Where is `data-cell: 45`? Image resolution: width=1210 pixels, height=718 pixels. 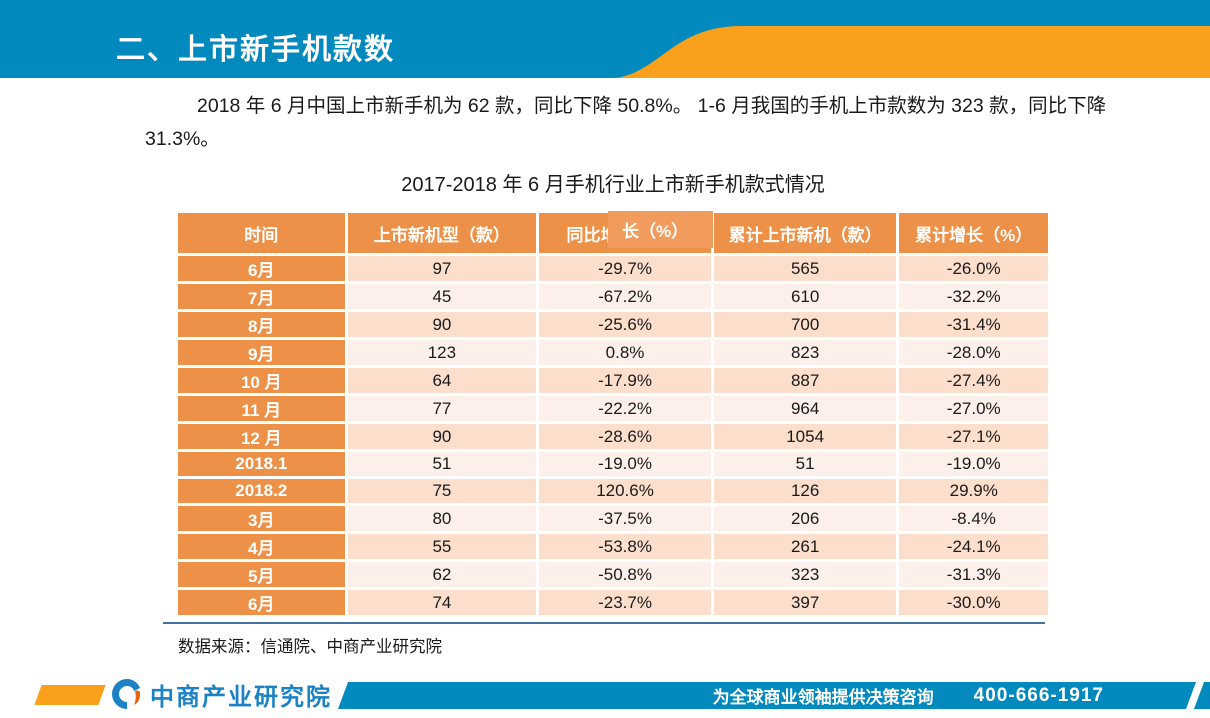
data-cell: 45 is located at coordinates (442, 296).